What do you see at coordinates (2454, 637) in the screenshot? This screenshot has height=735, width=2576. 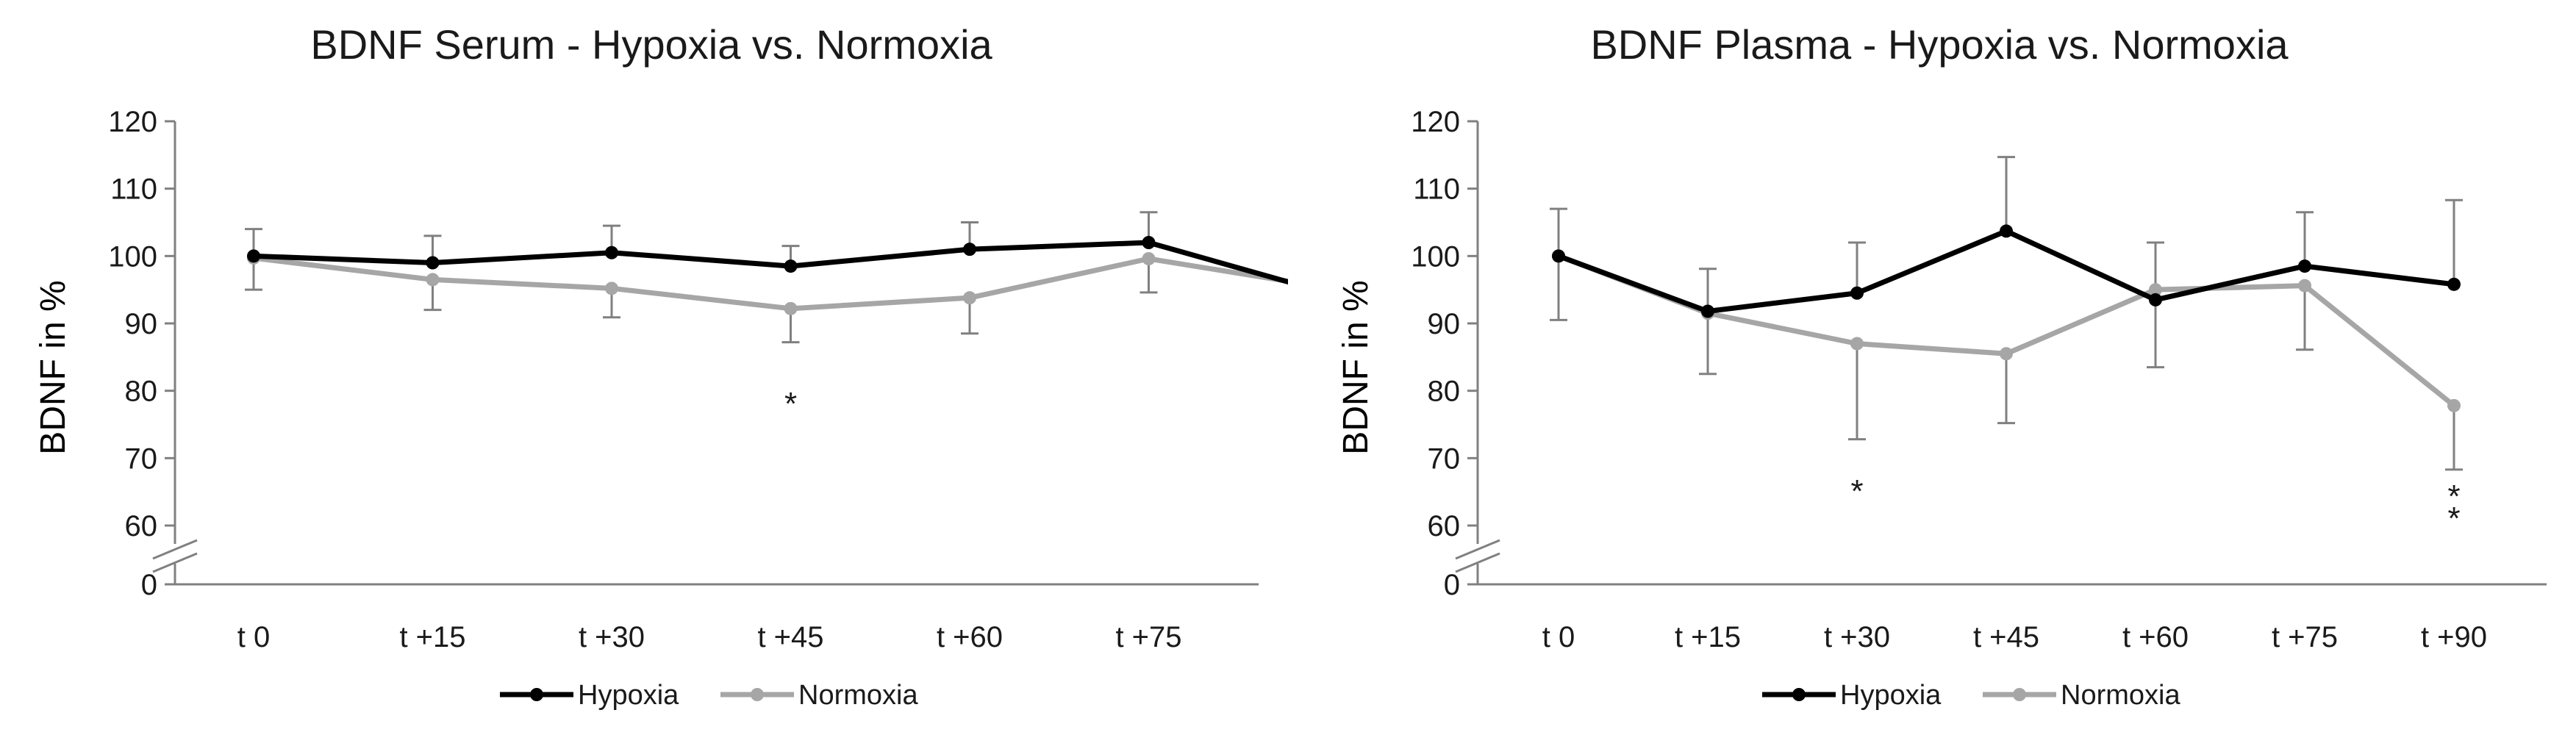 I see `x-tick-label: t +90` at bounding box center [2454, 637].